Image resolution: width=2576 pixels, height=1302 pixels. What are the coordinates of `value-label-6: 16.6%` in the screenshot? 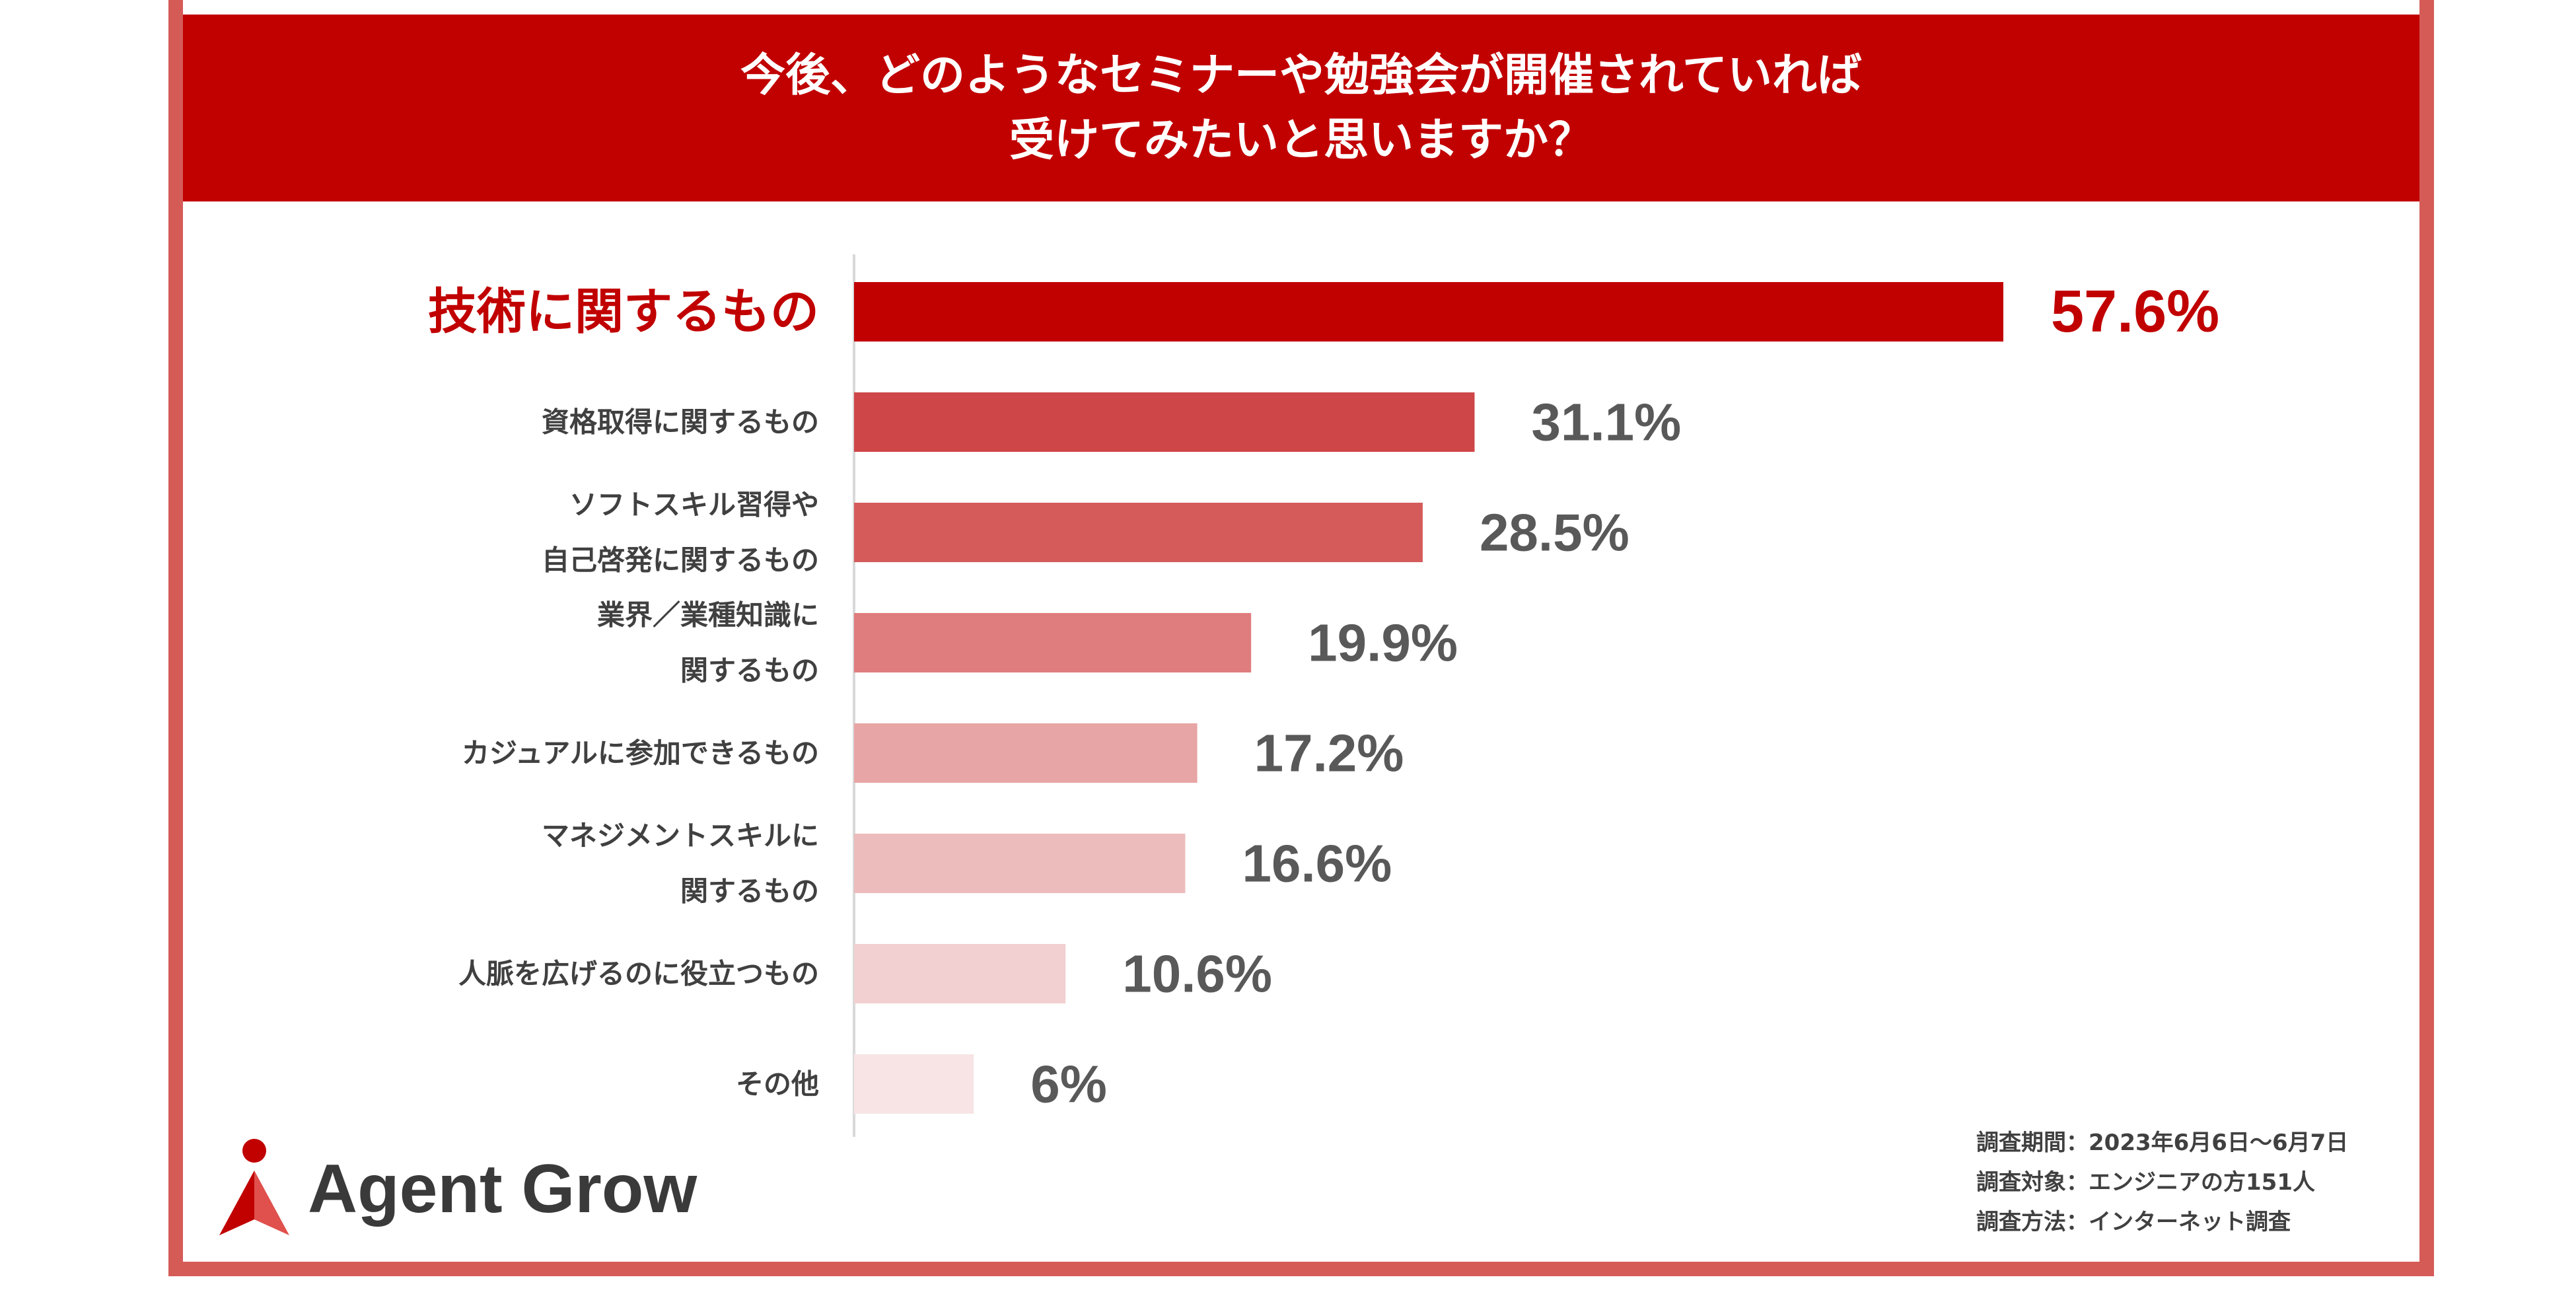 It's located at (1317, 863).